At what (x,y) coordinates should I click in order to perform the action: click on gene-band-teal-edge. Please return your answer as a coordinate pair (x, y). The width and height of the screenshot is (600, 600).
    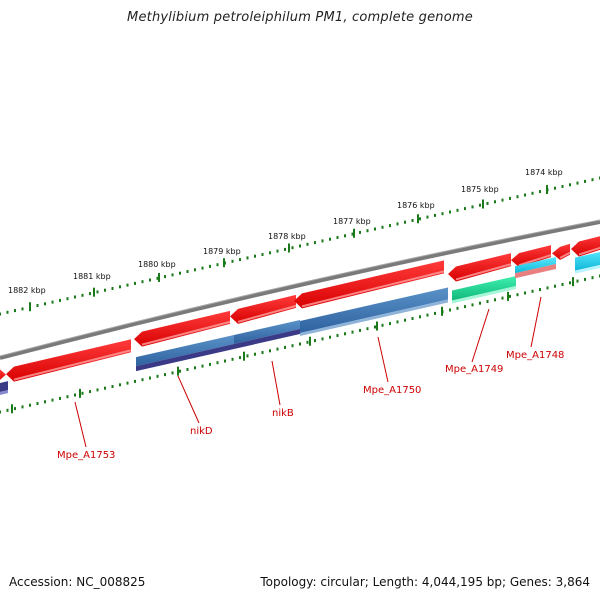
    Looking at the image, I should click on (484, 295).